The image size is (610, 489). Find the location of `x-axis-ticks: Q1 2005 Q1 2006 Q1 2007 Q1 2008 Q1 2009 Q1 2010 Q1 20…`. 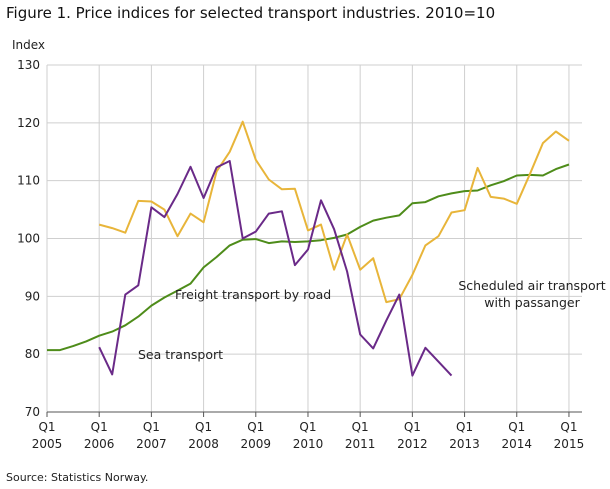

x-axis-ticks: Q1 2005 Q1 2006 Q1 2007 Q1 2008 Q1 2009 Q1 2010 Q1 20… is located at coordinates (308, 431).